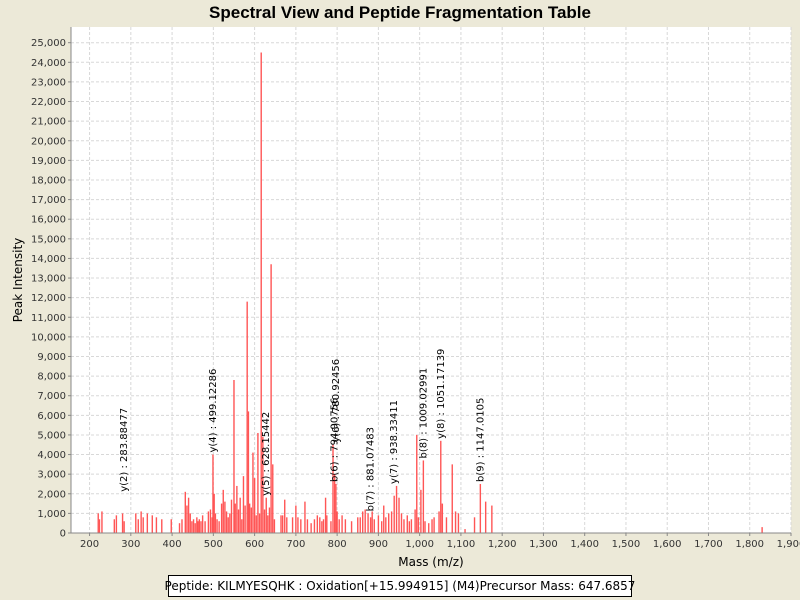  What do you see at coordinates (48, 259) in the screenshot?
I see `y-tick-label: 14,000` at bounding box center [48, 259].